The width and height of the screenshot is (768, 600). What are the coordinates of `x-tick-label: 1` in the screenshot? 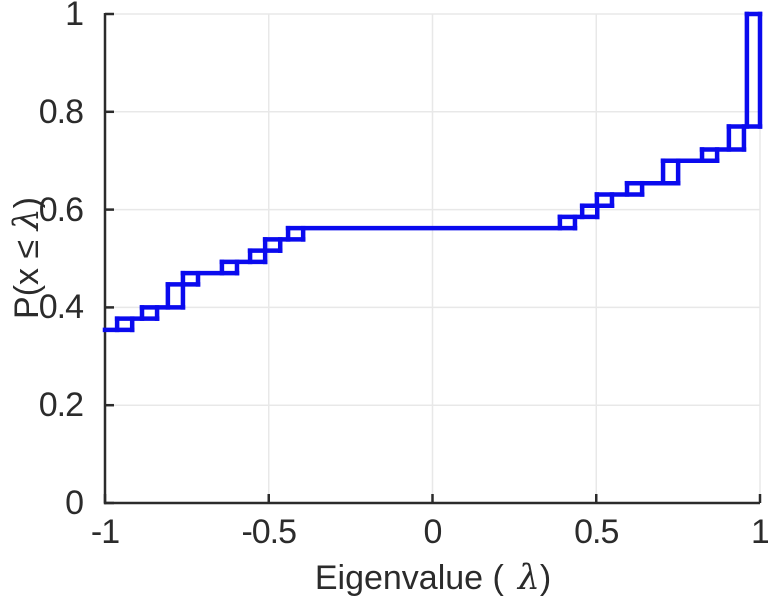 It's located at (759, 532).